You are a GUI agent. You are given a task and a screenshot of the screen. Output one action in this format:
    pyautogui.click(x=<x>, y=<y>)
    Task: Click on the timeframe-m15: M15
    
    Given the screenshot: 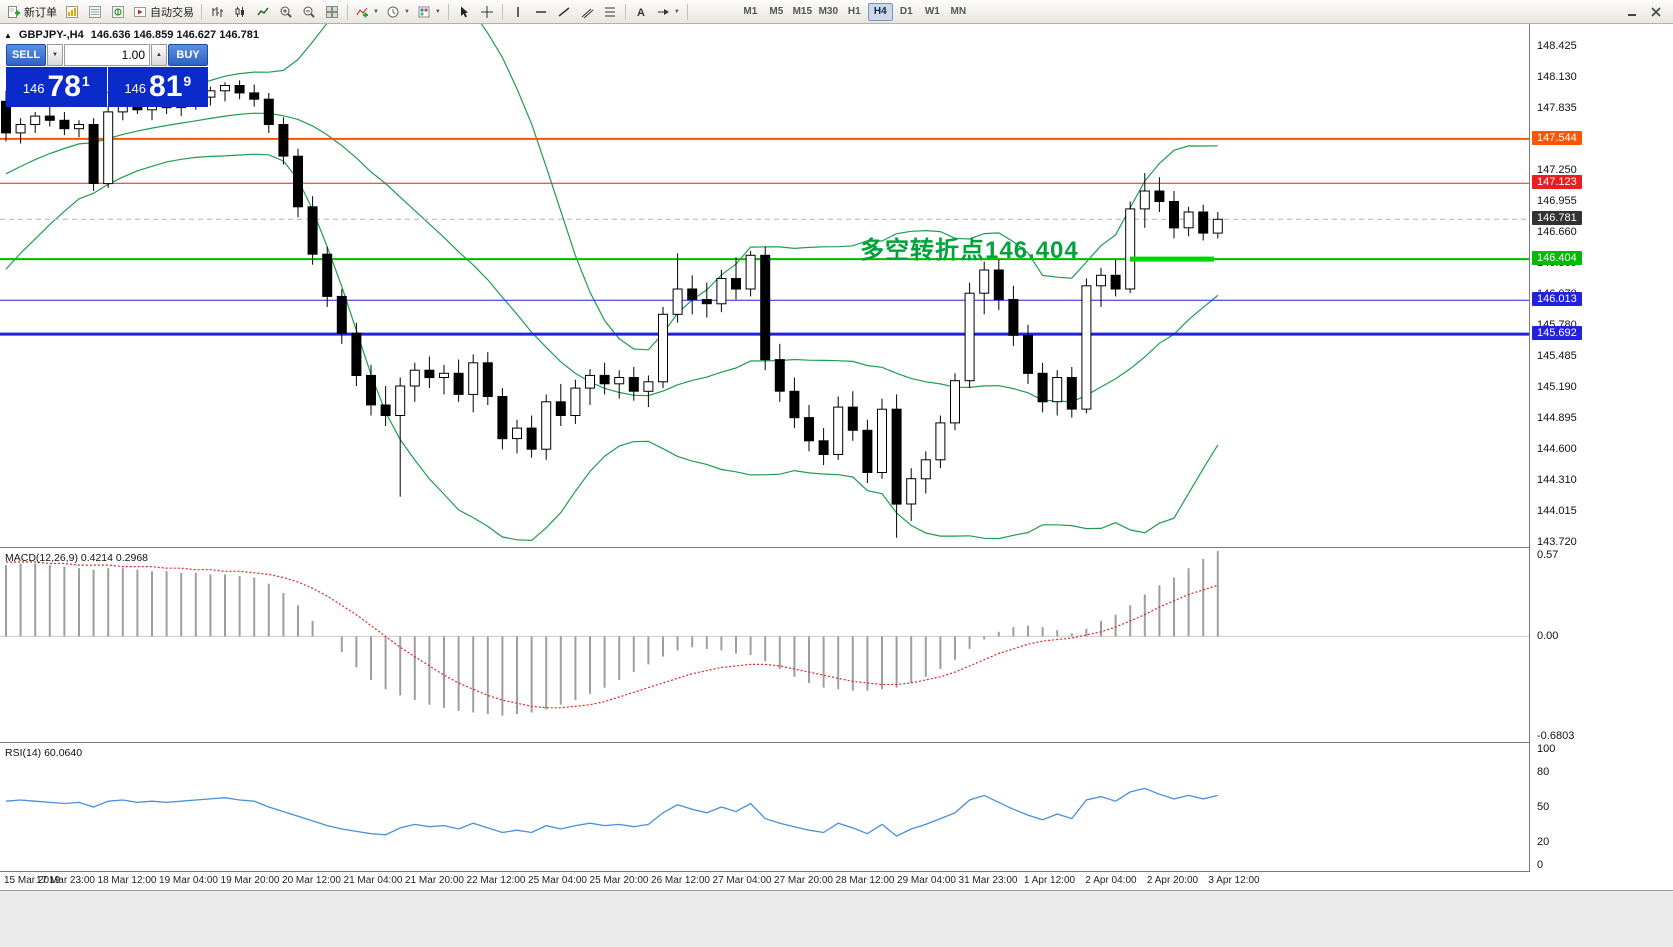 What is the action you would take?
    pyautogui.click(x=802, y=11)
    